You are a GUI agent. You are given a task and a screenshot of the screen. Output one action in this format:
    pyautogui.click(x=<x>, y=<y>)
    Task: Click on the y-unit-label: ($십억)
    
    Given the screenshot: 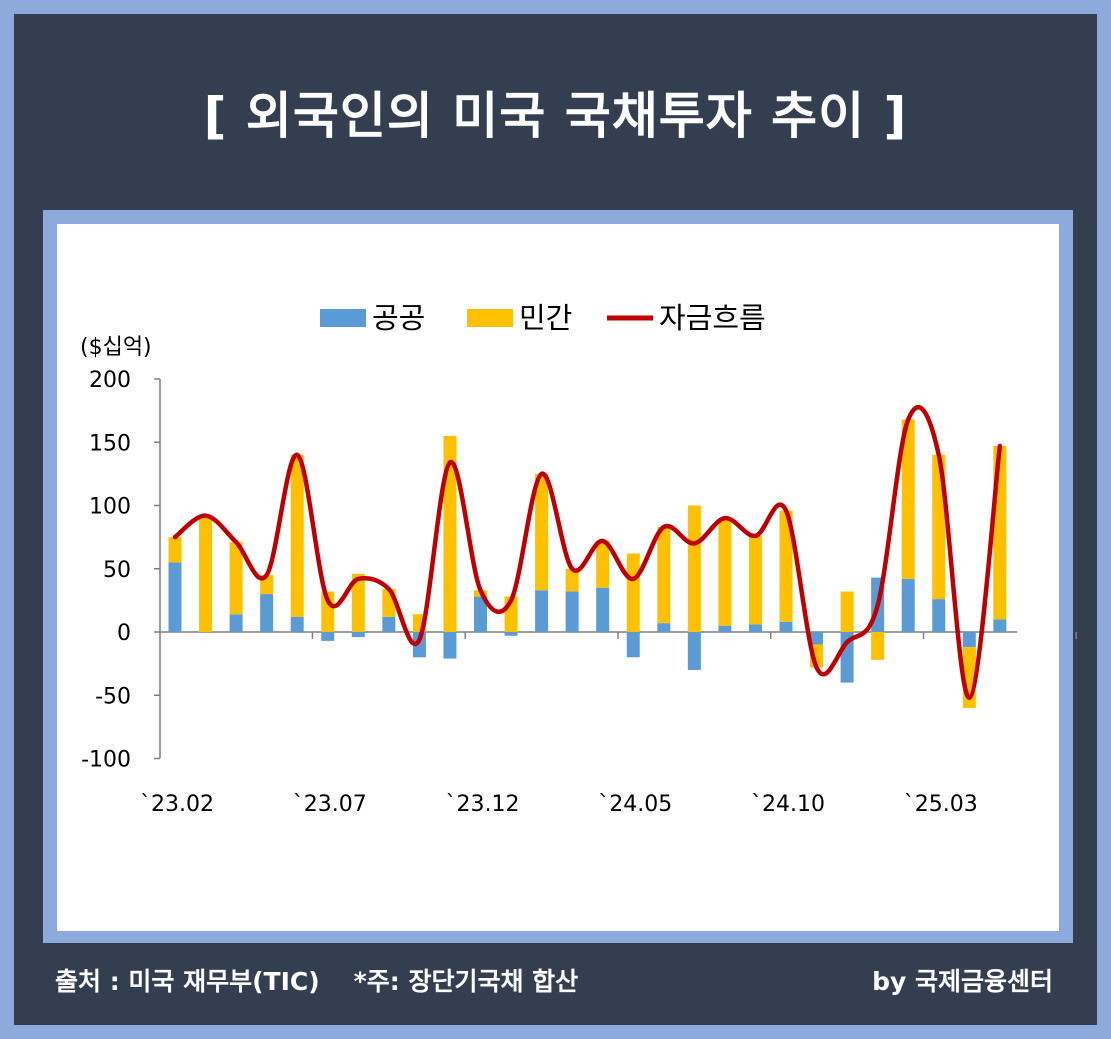 What is the action you would take?
    pyautogui.click(x=116, y=347)
    